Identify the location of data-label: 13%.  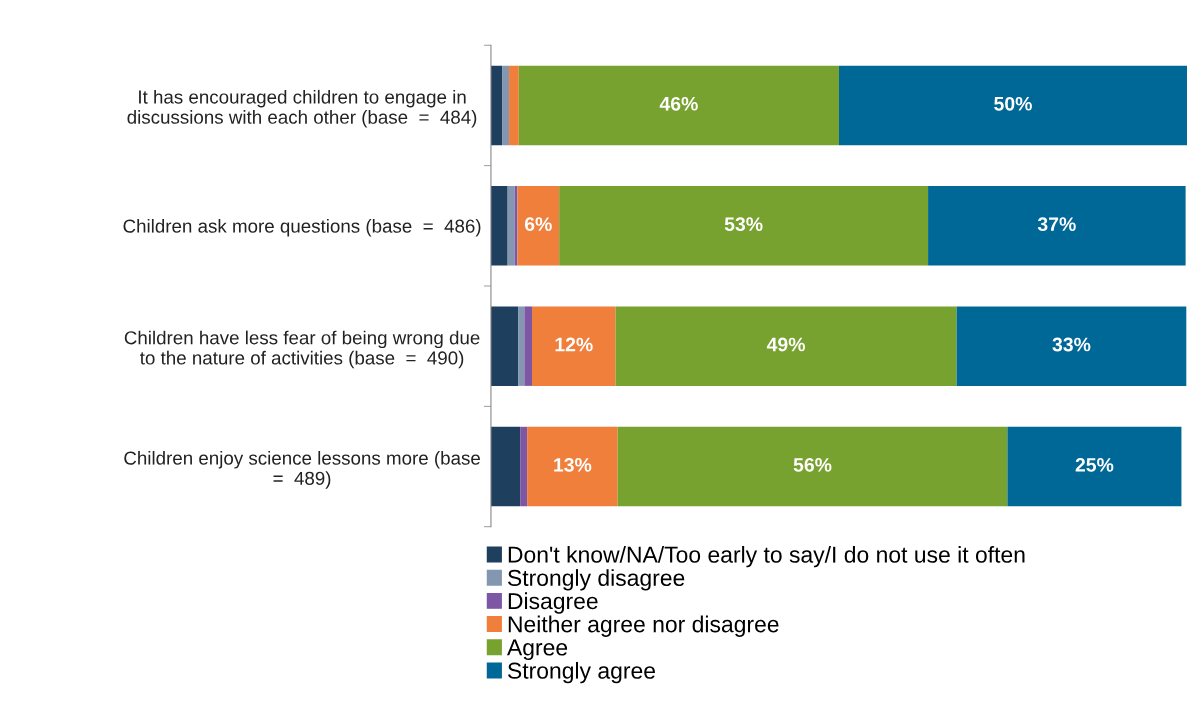
(573, 464).